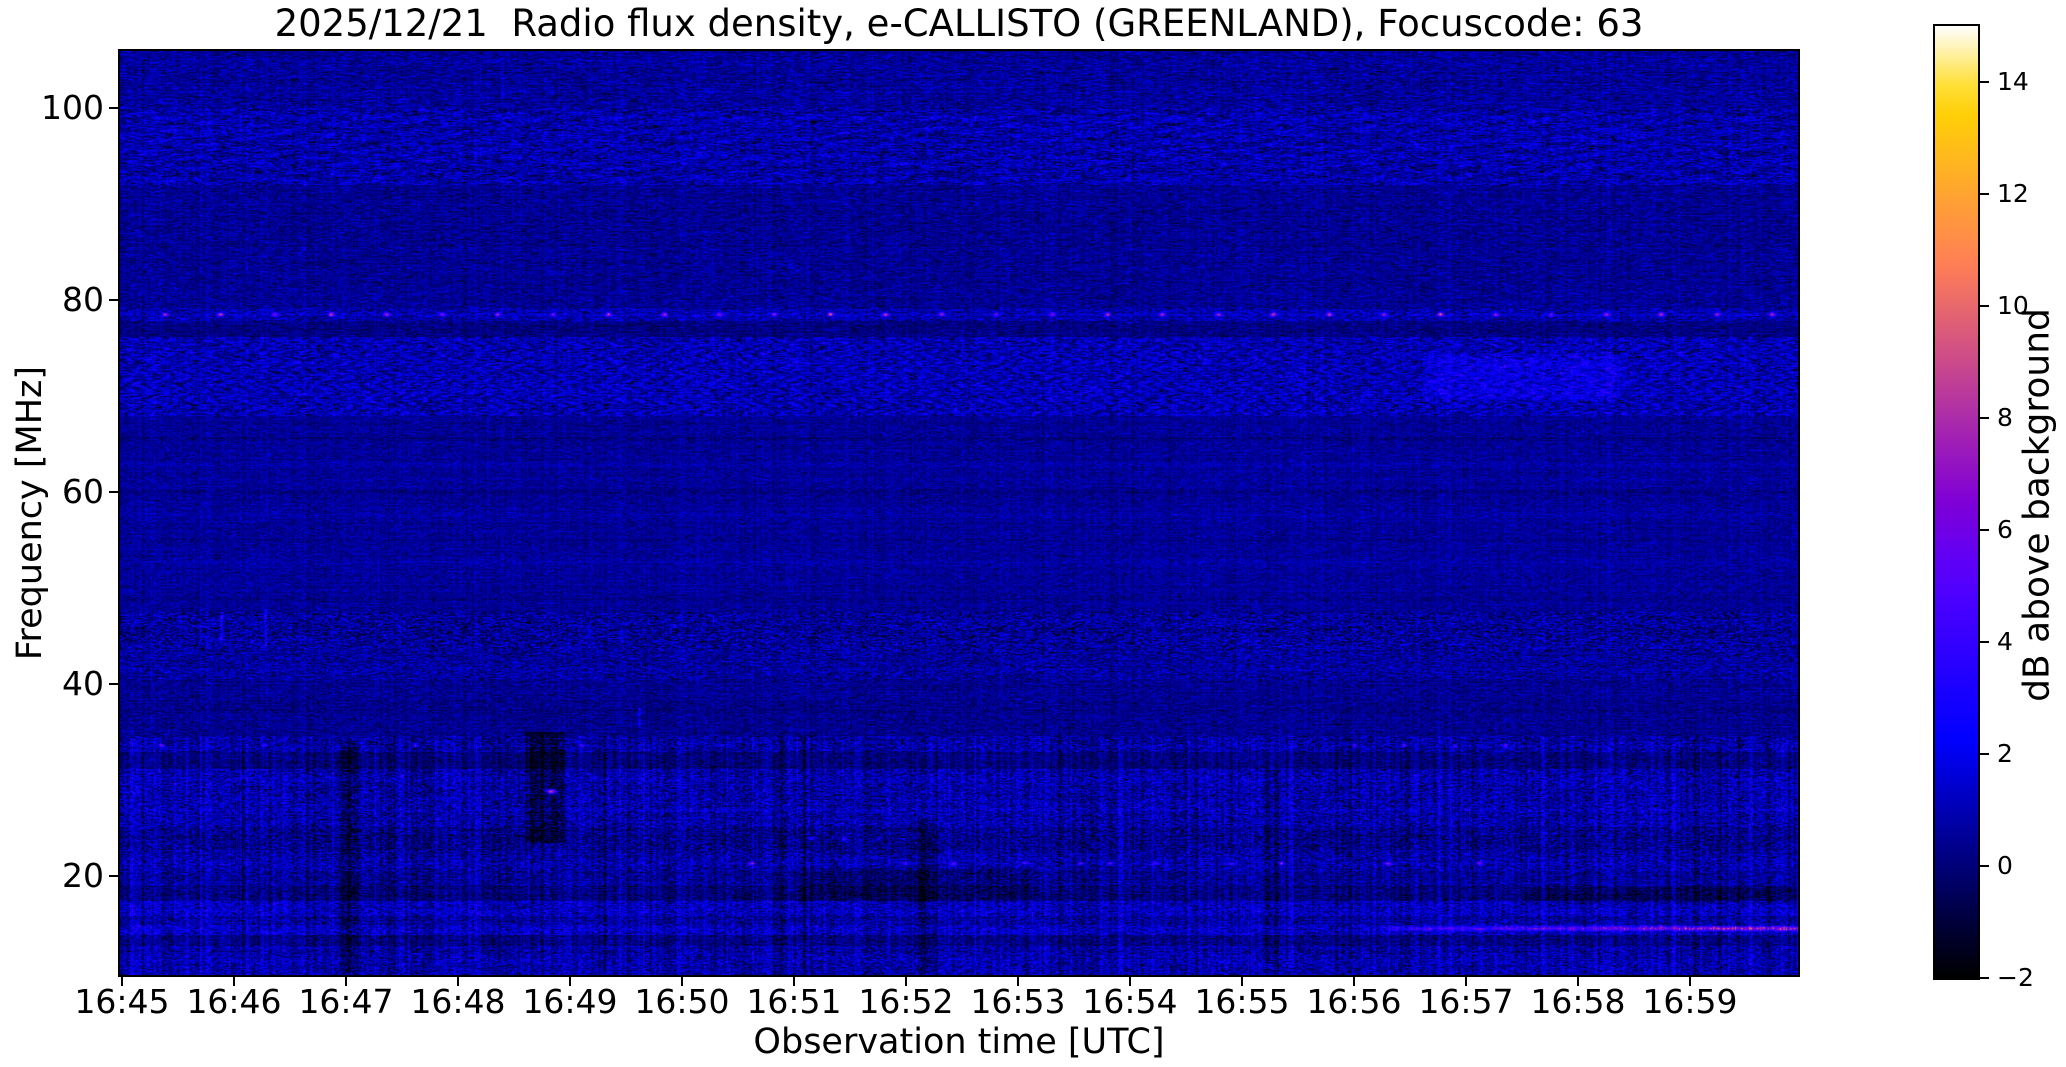  What do you see at coordinates (2013, 81) in the screenshot?
I see `colorbar-tick-label: 14` at bounding box center [2013, 81].